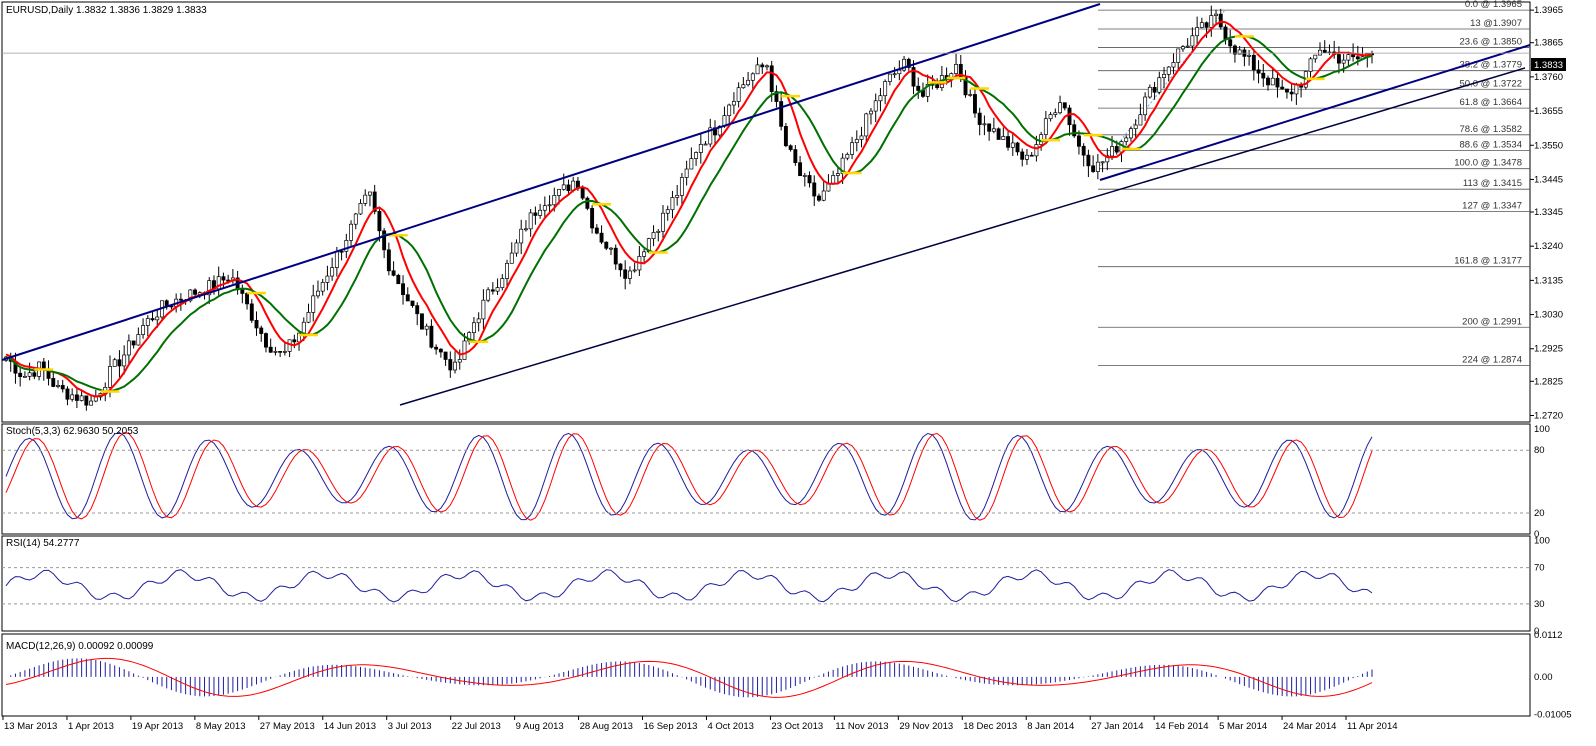  Describe the element at coordinates (350, 726) in the screenshot. I see `date-tick-label: 14 Jun 2013` at that location.